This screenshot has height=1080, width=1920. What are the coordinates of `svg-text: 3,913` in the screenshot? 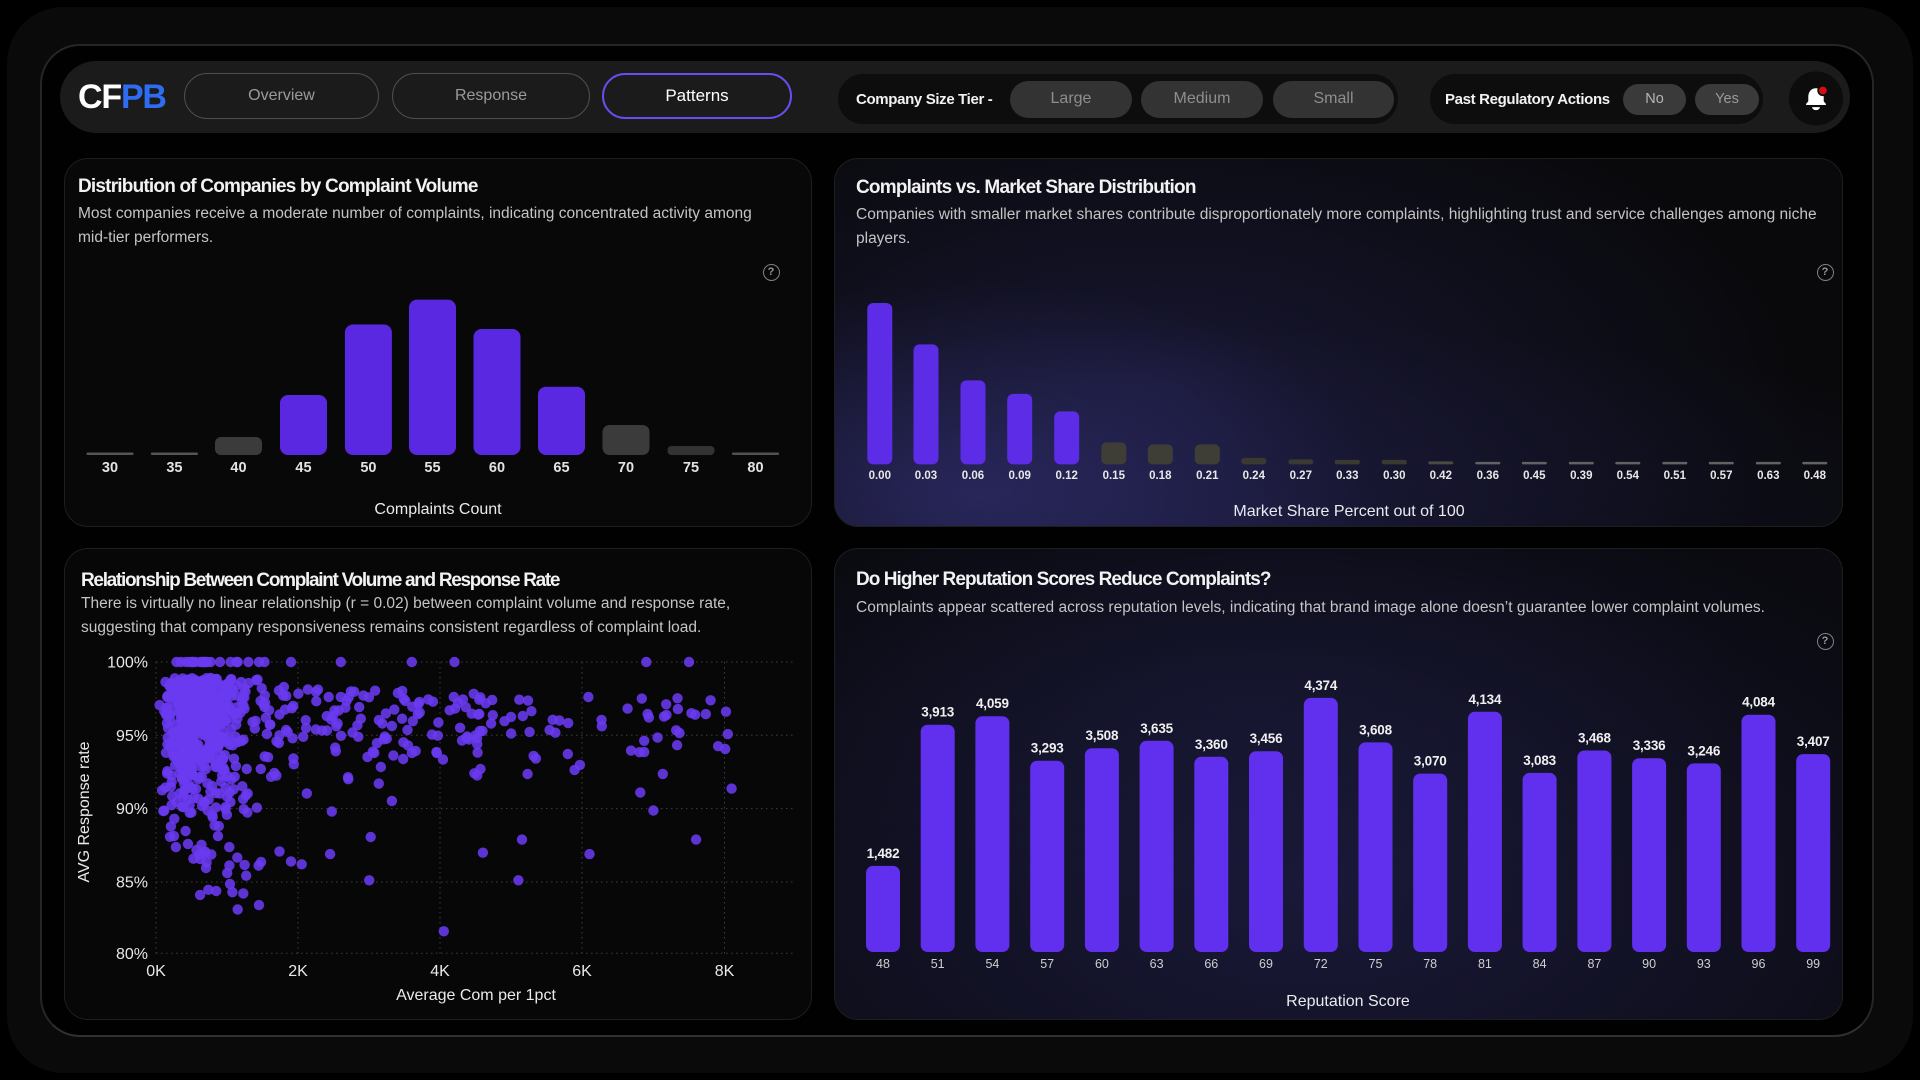 It's located at (937, 712).